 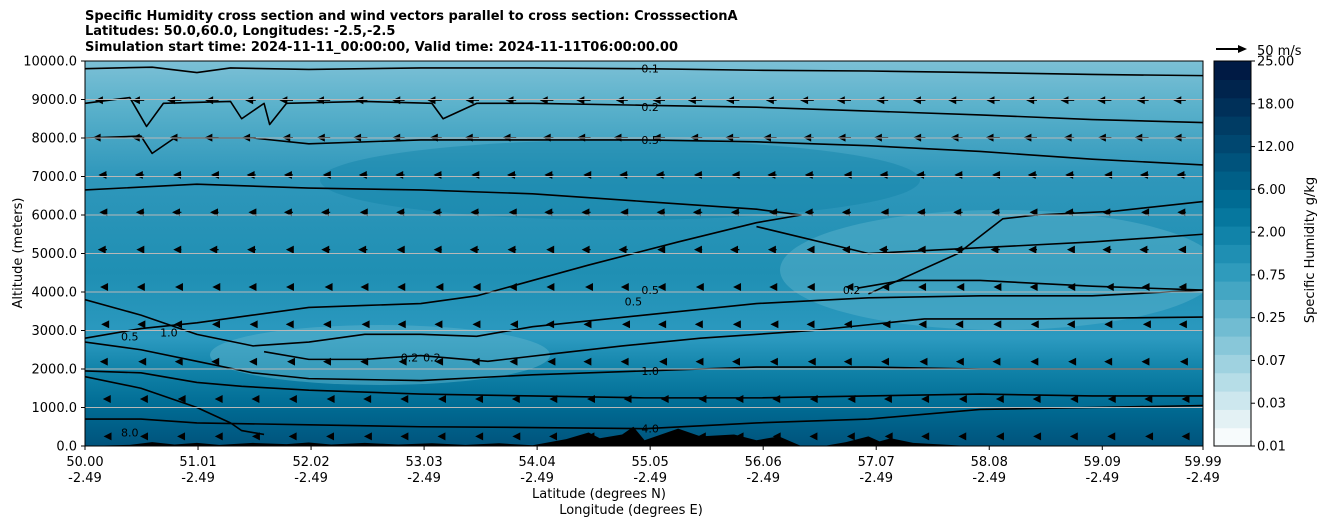 What do you see at coordinates (989, 462) in the screenshot?
I see `x-tick-label-lat: 58.08` at bounding box center [989, 462].